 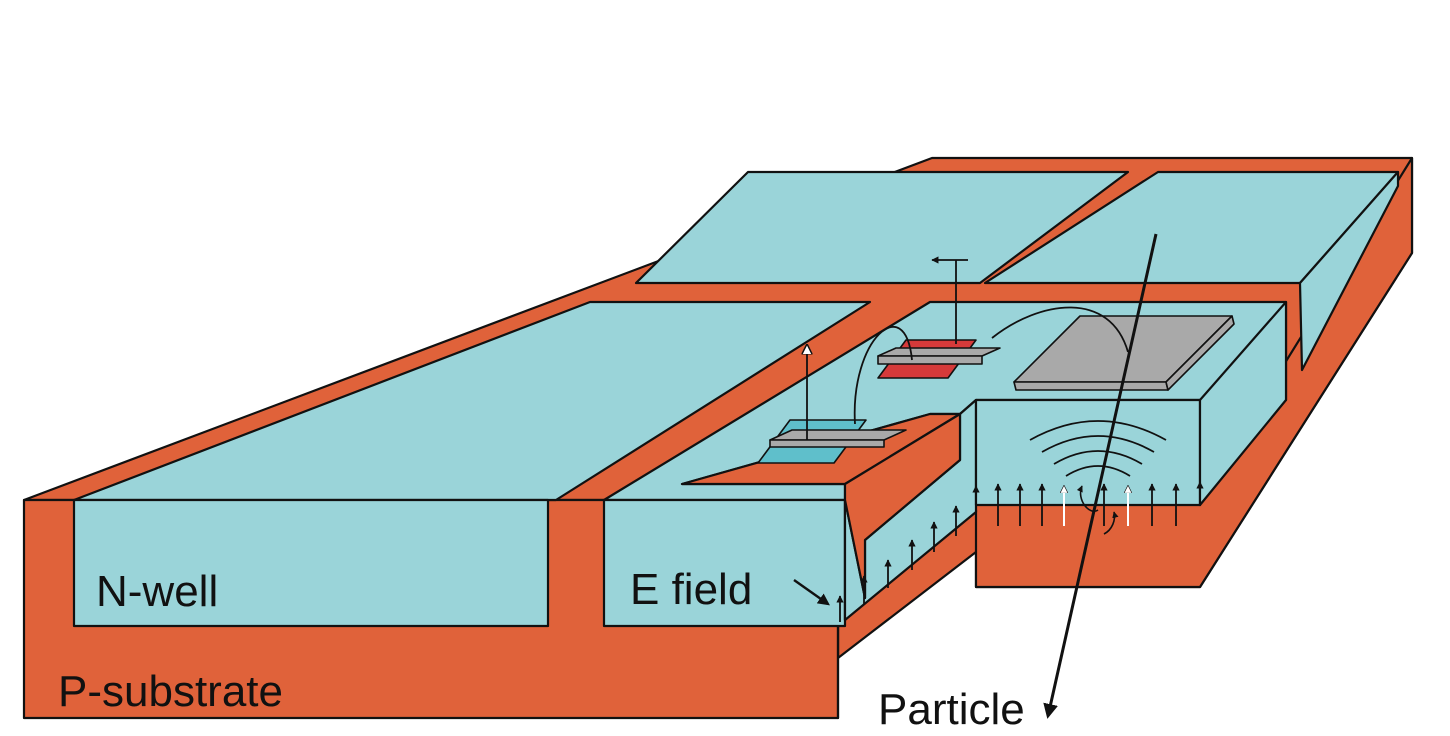 I want to click on nwell-label: N-well, so click(x=157, y=591).